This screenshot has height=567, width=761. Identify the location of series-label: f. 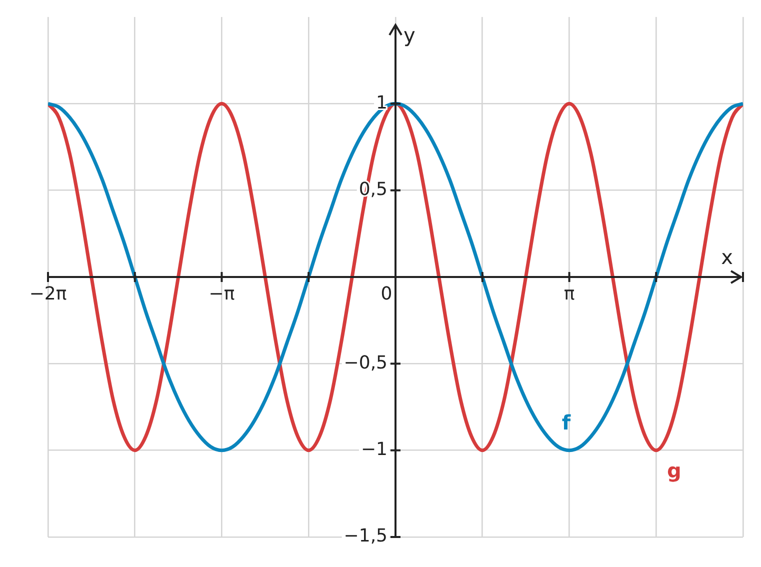
(566, 422).